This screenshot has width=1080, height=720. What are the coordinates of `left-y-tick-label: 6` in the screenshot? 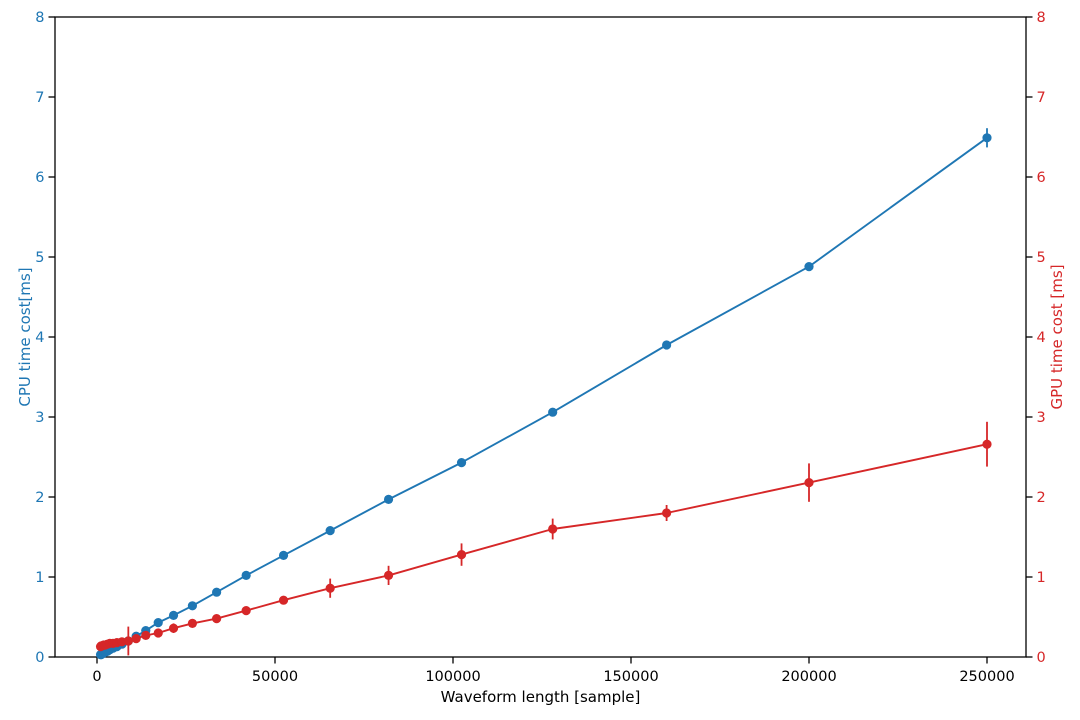 It's located at (39, 178).